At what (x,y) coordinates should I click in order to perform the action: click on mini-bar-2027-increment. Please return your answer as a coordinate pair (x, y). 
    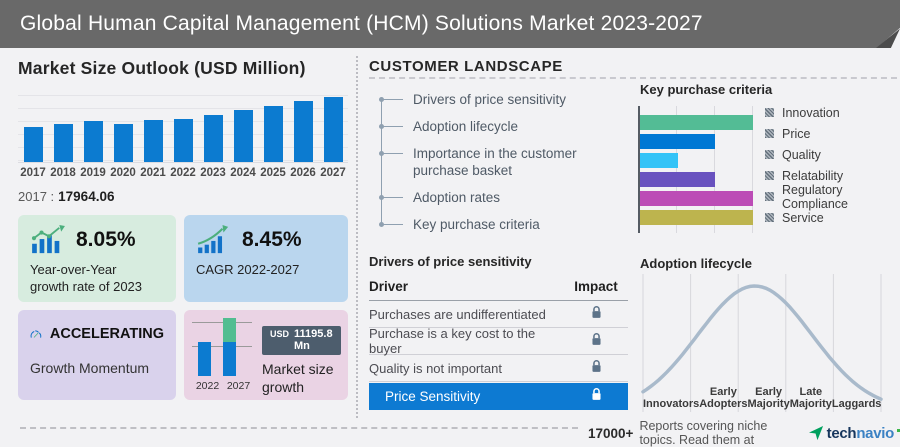
    Looking at the image, I should click on (229, 330).